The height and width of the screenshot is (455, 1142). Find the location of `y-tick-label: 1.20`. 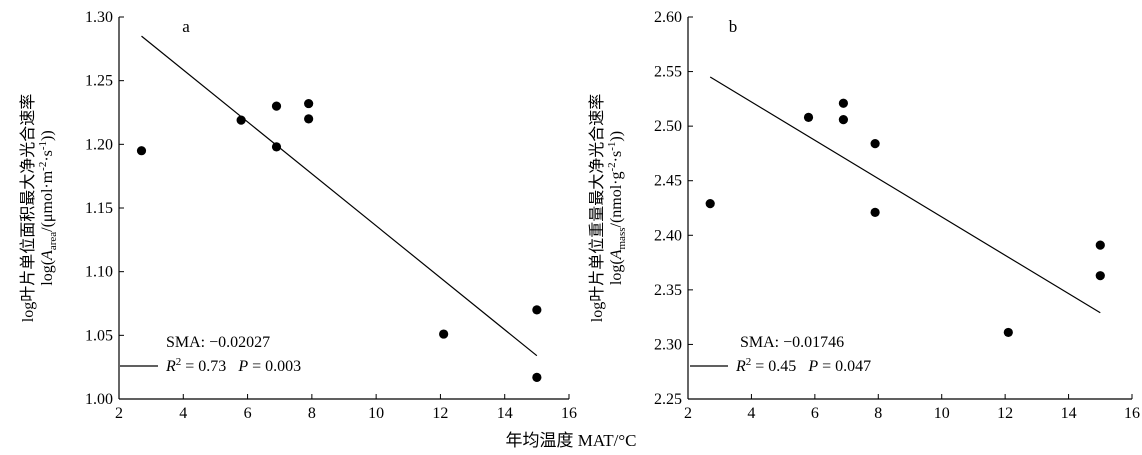

y-tick-label: 1.20 is located at coordinates (99, 144).